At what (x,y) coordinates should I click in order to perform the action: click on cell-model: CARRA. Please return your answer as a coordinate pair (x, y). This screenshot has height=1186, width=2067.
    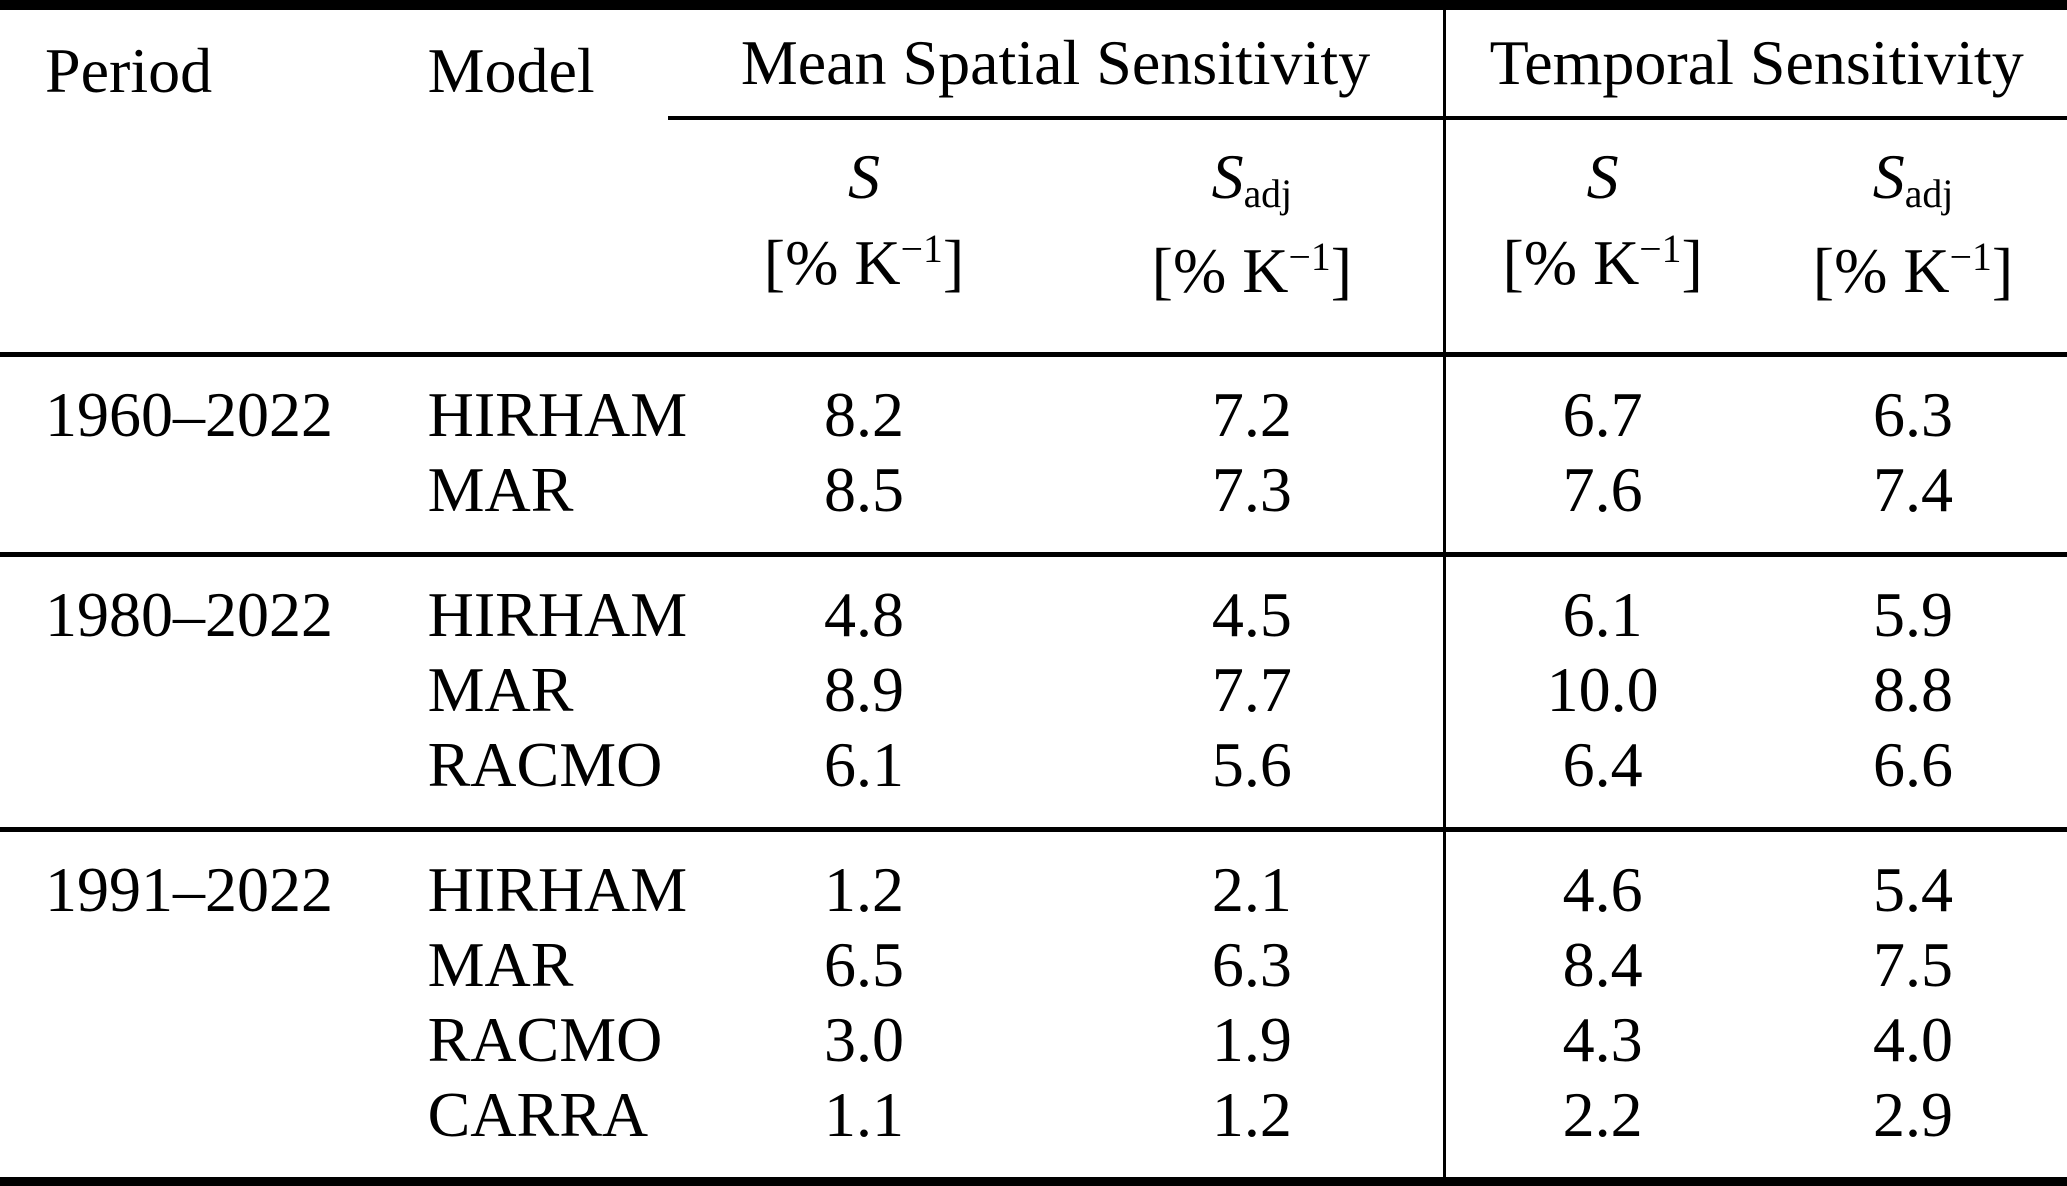
    Looking at the image, I should click on (538, 1114).